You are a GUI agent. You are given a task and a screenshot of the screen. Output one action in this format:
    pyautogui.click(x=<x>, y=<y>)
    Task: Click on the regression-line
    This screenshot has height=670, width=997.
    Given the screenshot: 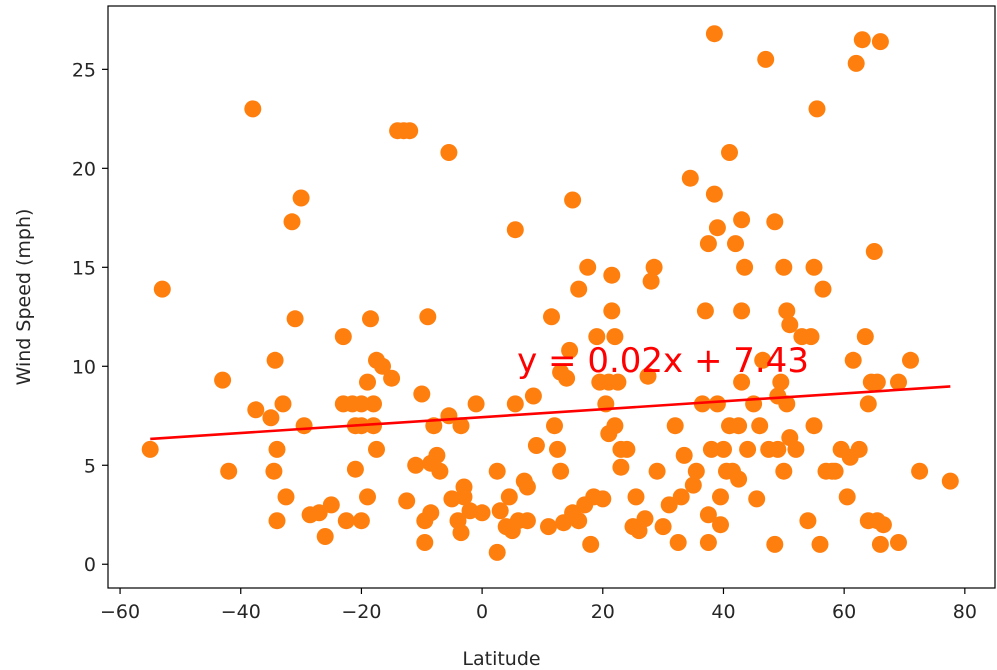 What is the action you would take?
    pyautogui.click(x=550, y=413)
    